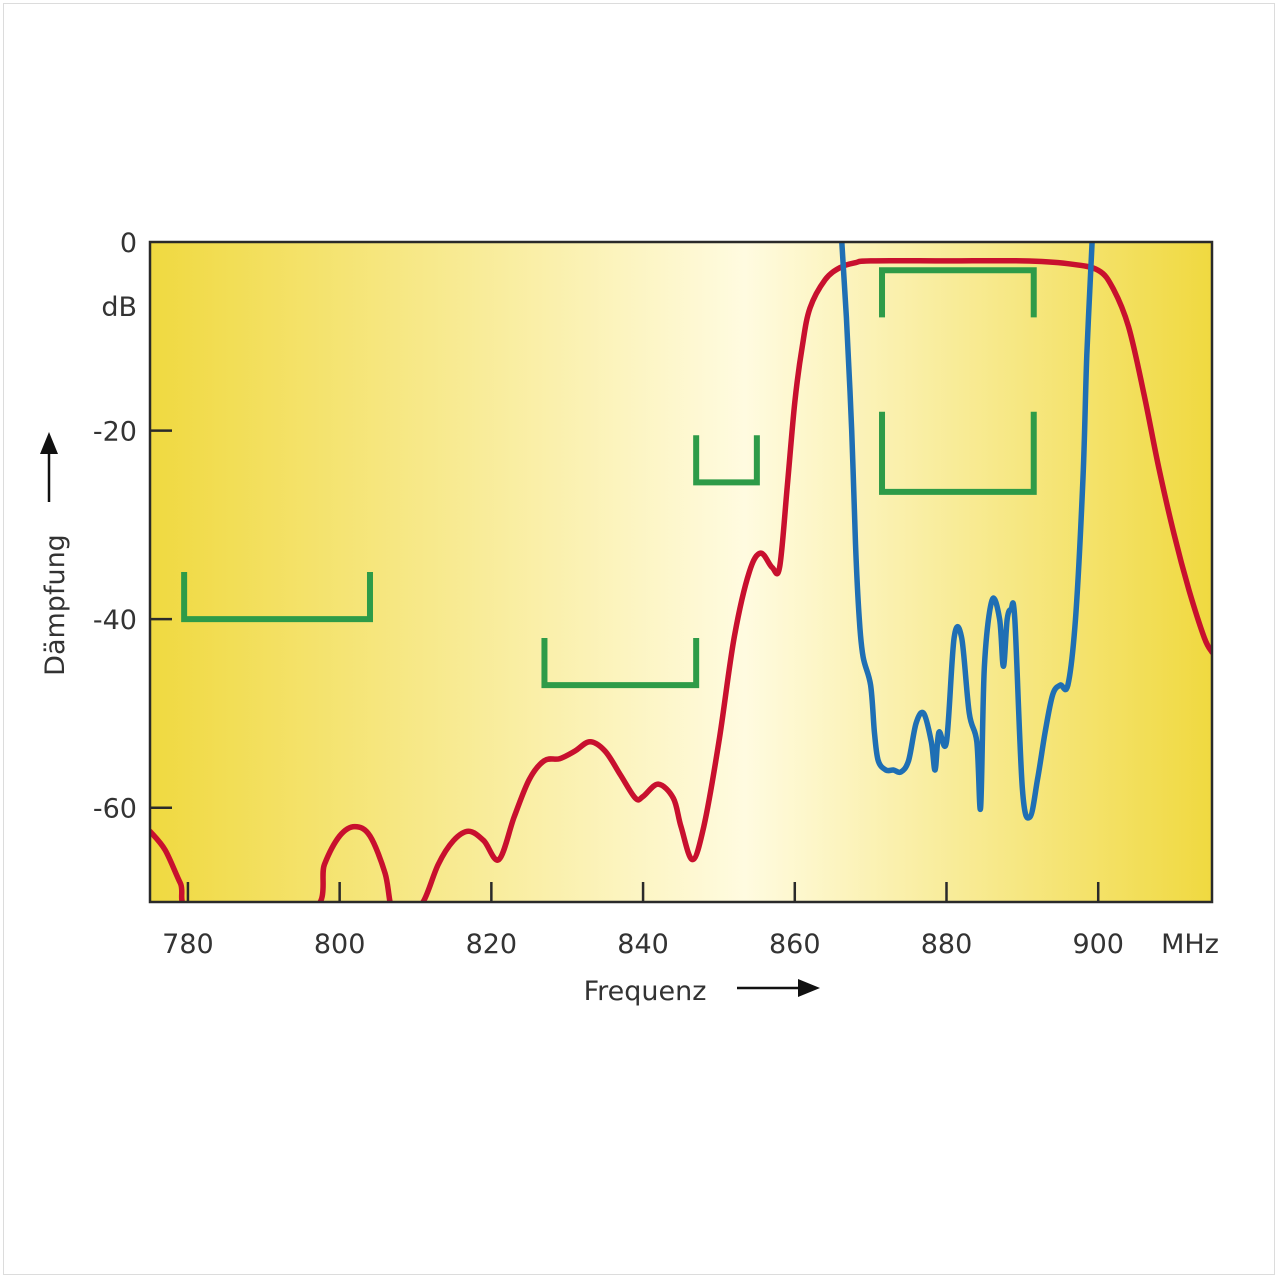 Image resolution: width=1280 pixels, height=1280 pixels. I want to click on x-tick-label: 900, so click(1098, 944).